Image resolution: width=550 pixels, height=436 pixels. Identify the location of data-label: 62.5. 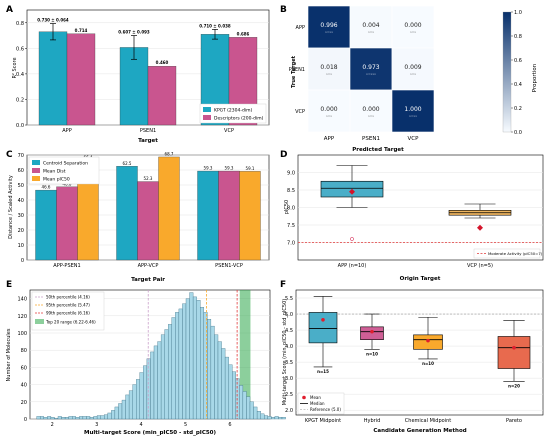
(127, 163).